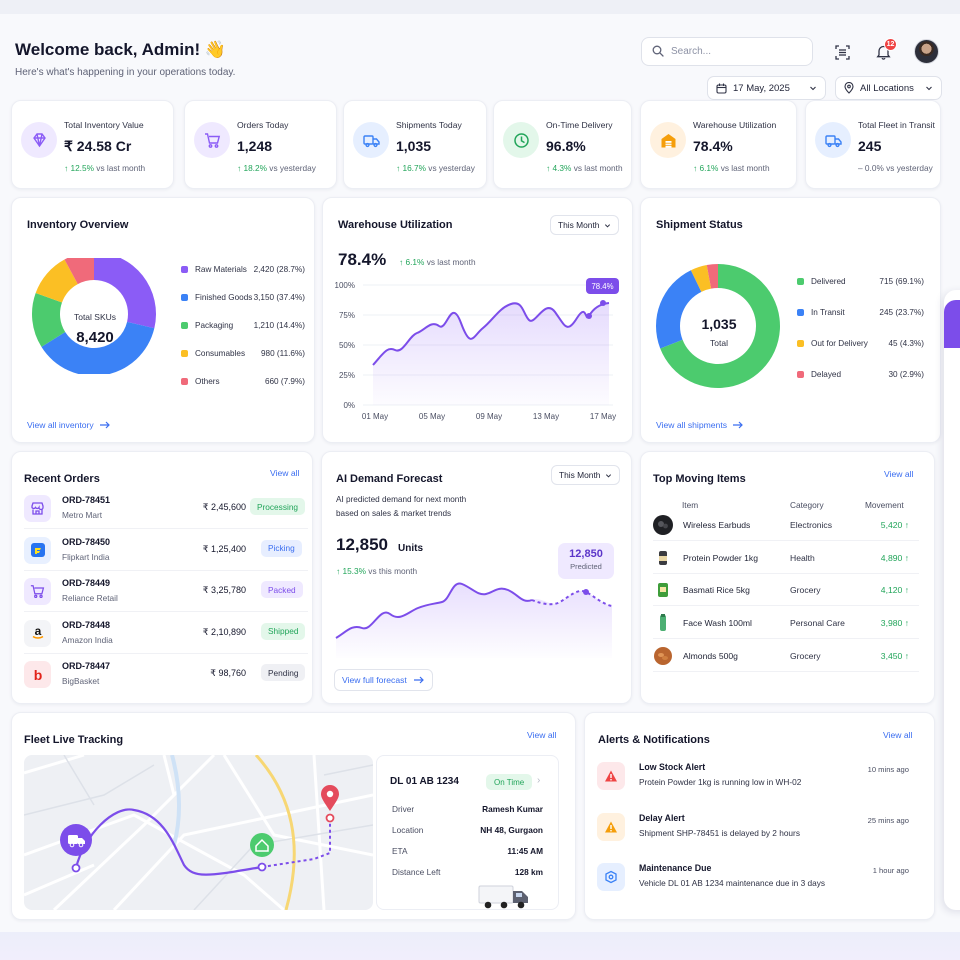 The image size is (960, 960). What do you see at coordinates (898, 735) in the screenshot?
I see `view-all-alerts-link: View all` at bounding box center [898, 735].